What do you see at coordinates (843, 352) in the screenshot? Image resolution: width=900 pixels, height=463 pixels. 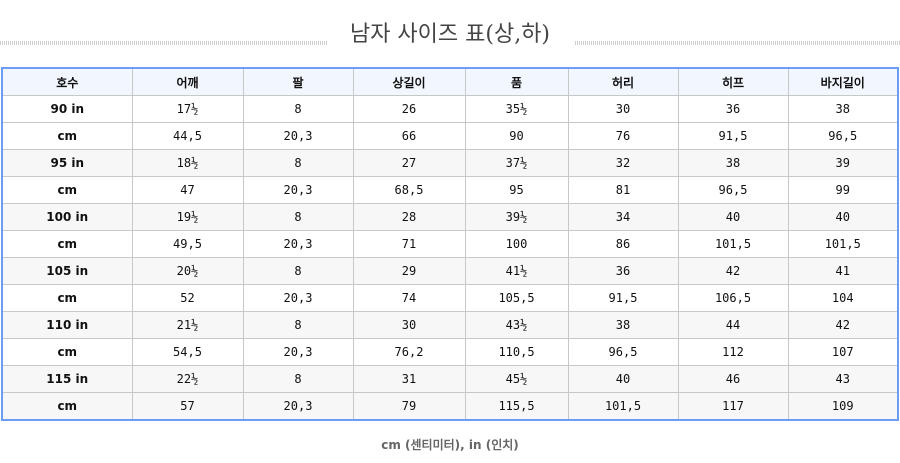 I see `table-cell: 107` at bounding box center [843, 352].